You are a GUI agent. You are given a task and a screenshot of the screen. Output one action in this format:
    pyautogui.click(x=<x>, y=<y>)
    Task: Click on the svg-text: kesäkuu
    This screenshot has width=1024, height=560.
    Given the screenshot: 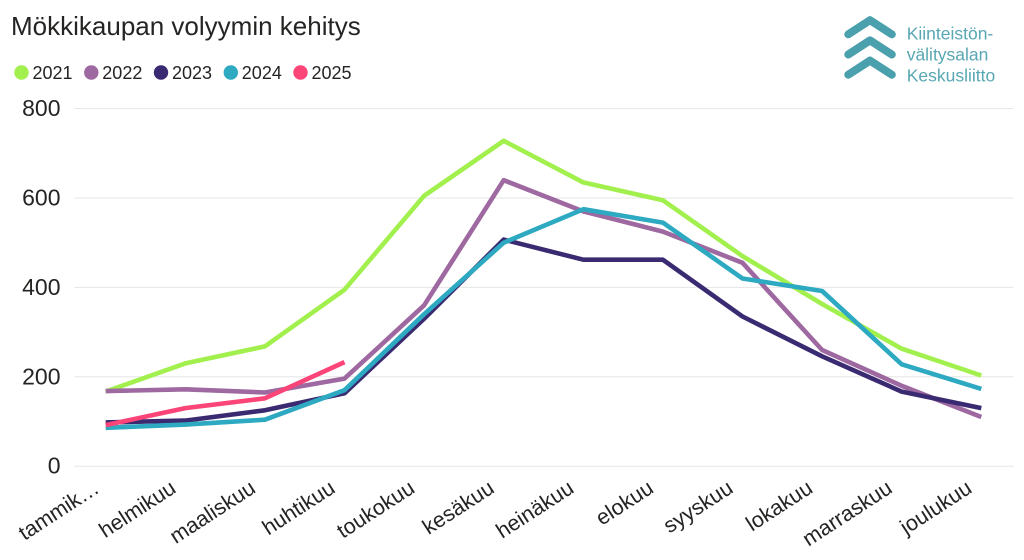 What is the action you would take?
    pyautogui.click(x=458, y=508)
    